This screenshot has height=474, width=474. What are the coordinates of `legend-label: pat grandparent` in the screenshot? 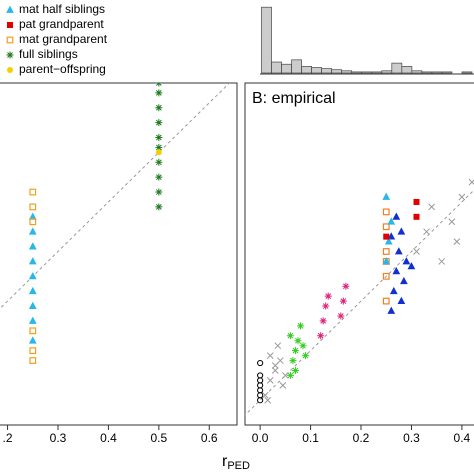 It's located at (61, 24).